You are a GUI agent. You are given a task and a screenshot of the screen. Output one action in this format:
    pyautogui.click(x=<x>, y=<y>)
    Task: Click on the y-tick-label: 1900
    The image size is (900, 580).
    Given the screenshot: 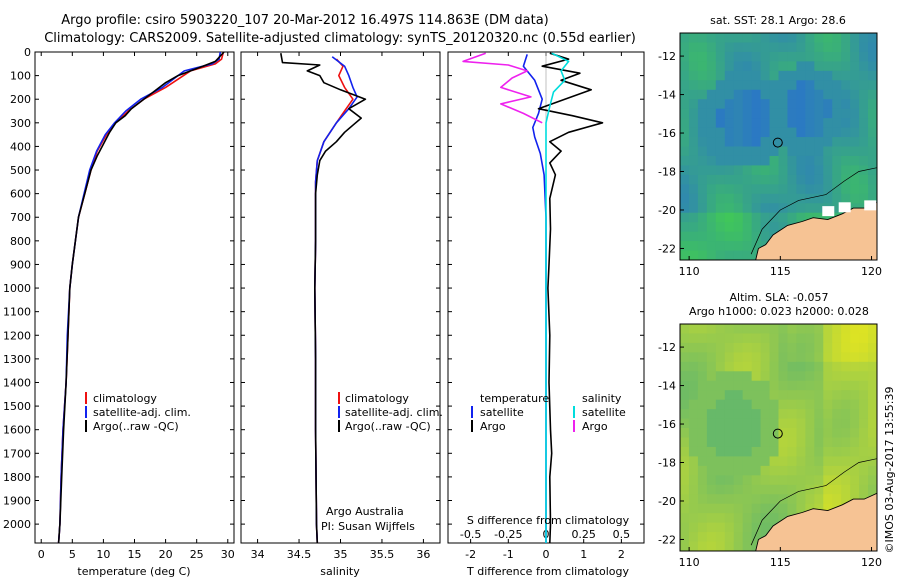 What is the action you would take?
    pyautogui.click(x=17, y=501)
    